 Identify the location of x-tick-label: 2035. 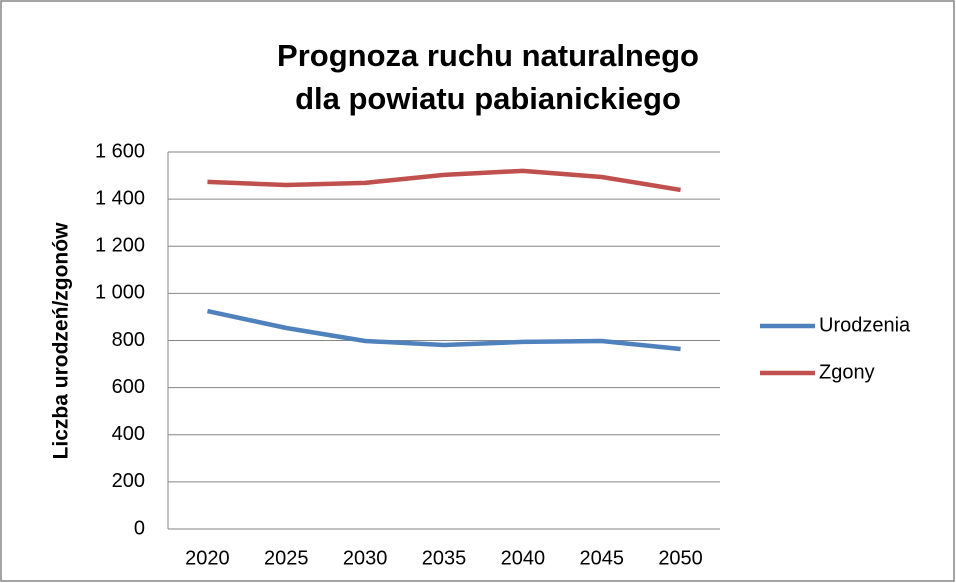
(444, 558).